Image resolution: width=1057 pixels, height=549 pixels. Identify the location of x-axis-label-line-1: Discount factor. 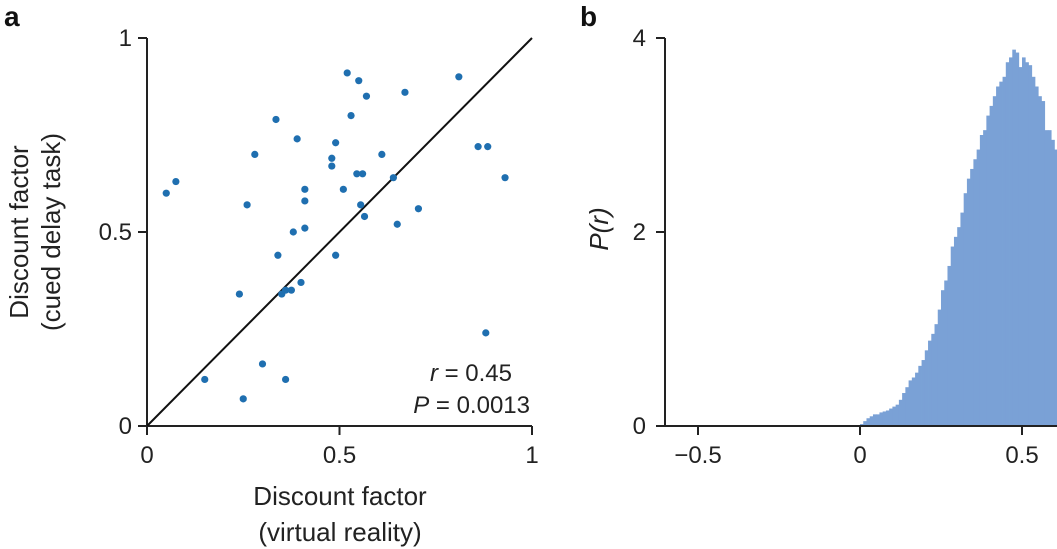
(340, 496).